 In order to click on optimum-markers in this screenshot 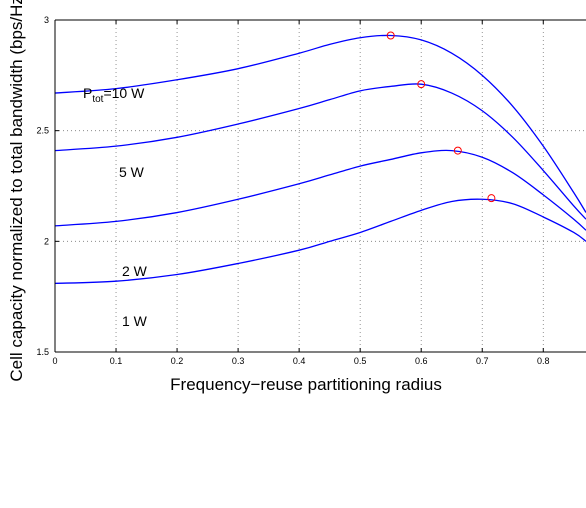, I will do `click(441, 117)`.